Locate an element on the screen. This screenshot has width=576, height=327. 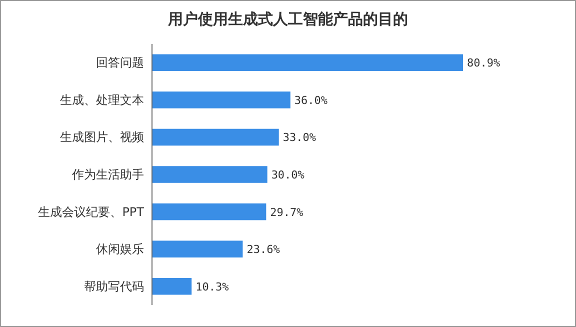
data-label: 10.3% is located at coordinates (213, 287).